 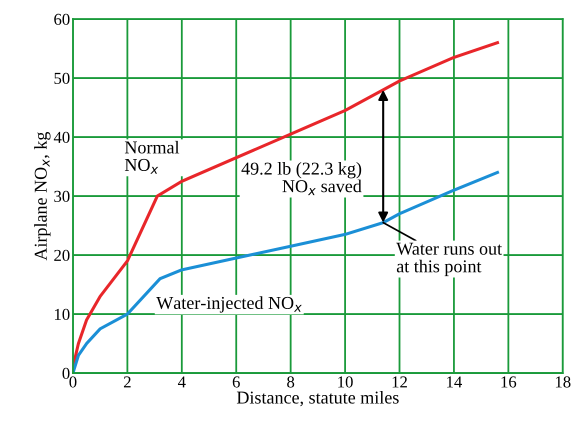 I want to click on y-tick-label: 20, so click(x=62, y=256).